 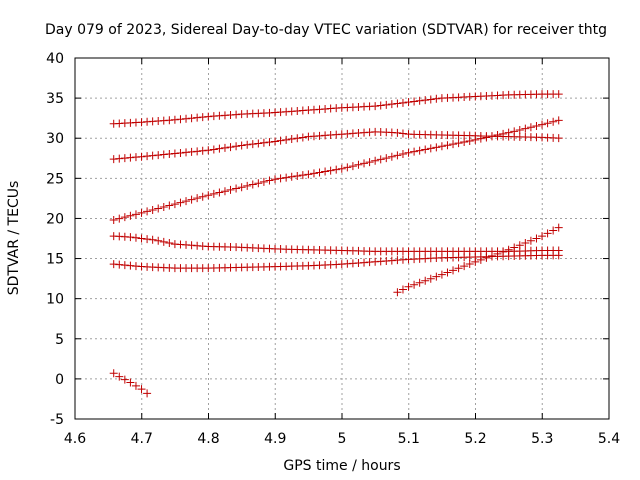 I want to click on y-tick-label: 10, so click(x=55, y=300).